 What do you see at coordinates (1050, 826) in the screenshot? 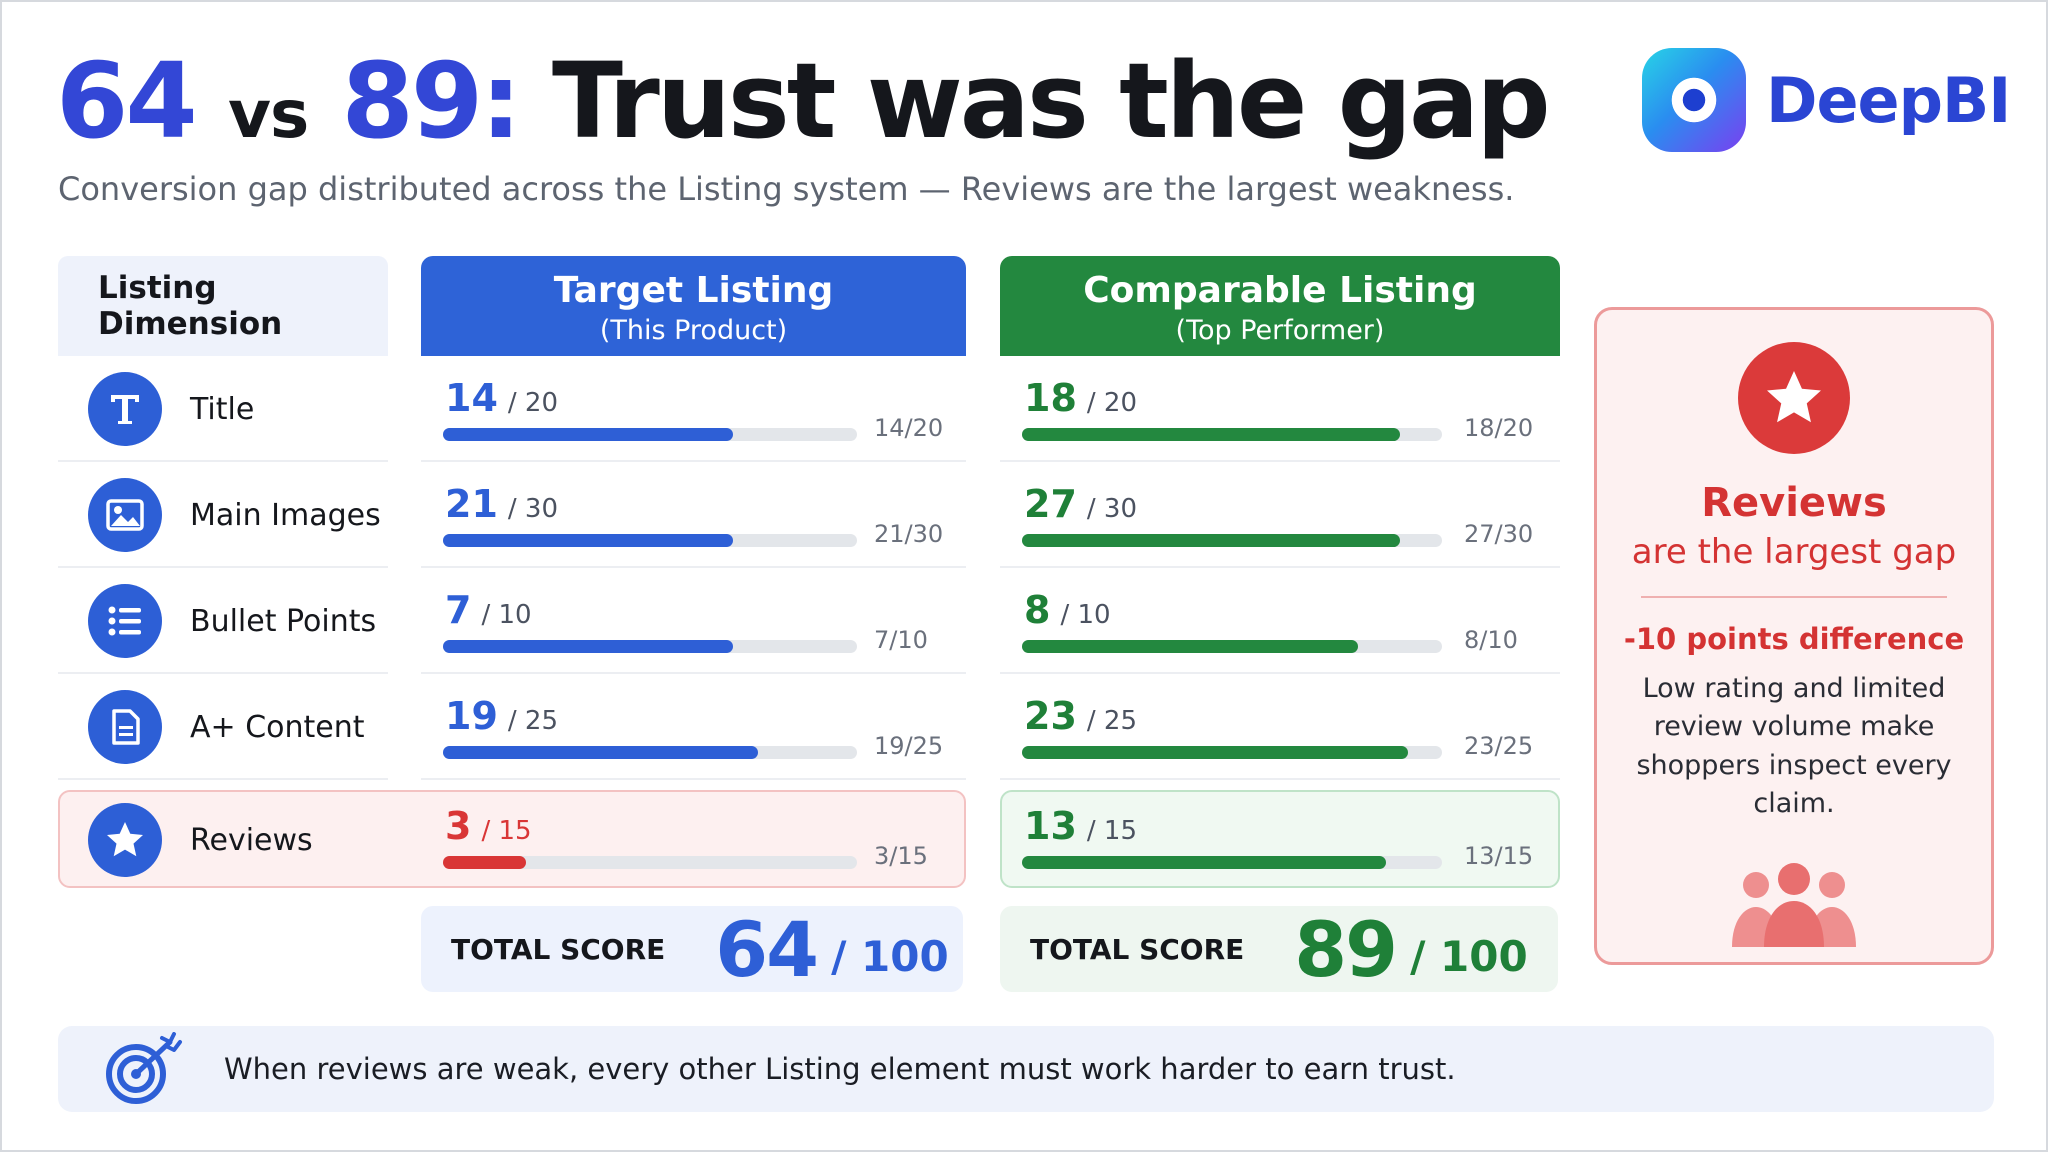
I see `score-value: 13` at bounding box center [1050, 826].